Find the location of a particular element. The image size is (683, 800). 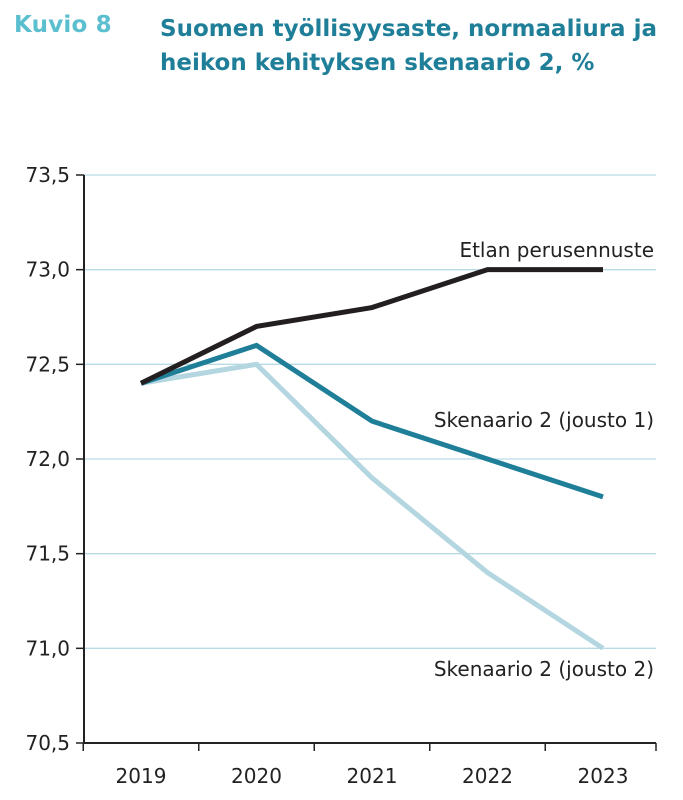

y-tick-label: 71,0 is located at coordinates (47, 648).